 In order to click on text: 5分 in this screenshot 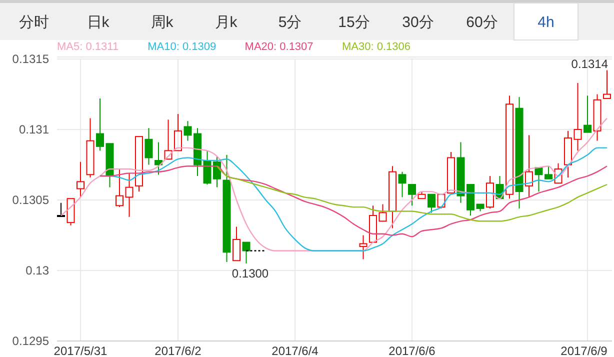, I will do `click(290, 22)`.